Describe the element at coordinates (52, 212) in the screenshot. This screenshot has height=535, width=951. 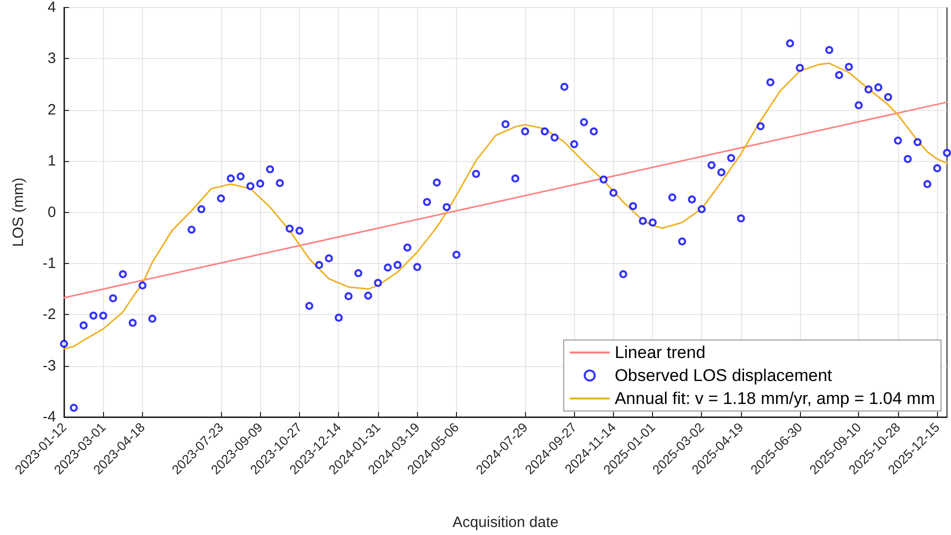
I see `y-tick-label: 0` at that location.